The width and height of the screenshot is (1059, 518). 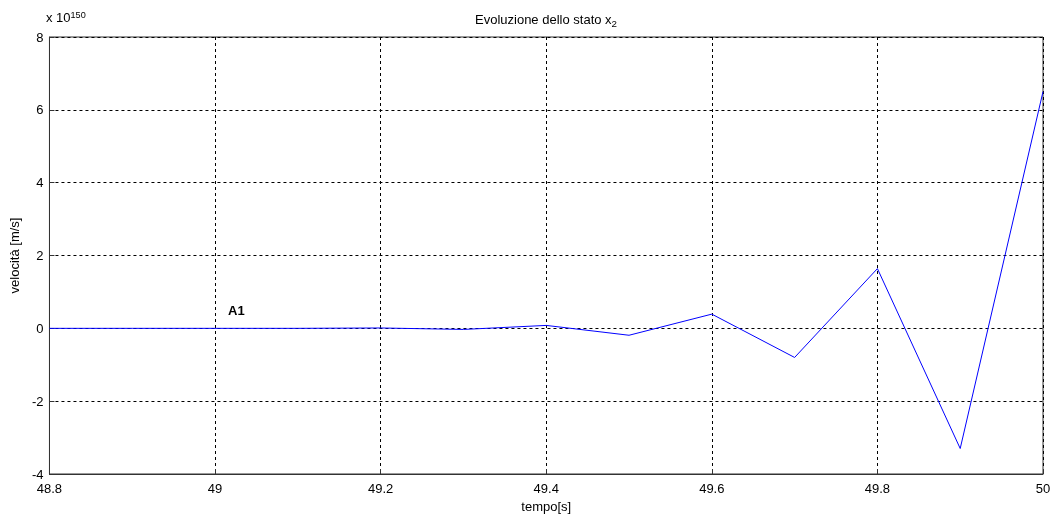 I want to click on y-tick-label: 6, so click(x=40, y=110).